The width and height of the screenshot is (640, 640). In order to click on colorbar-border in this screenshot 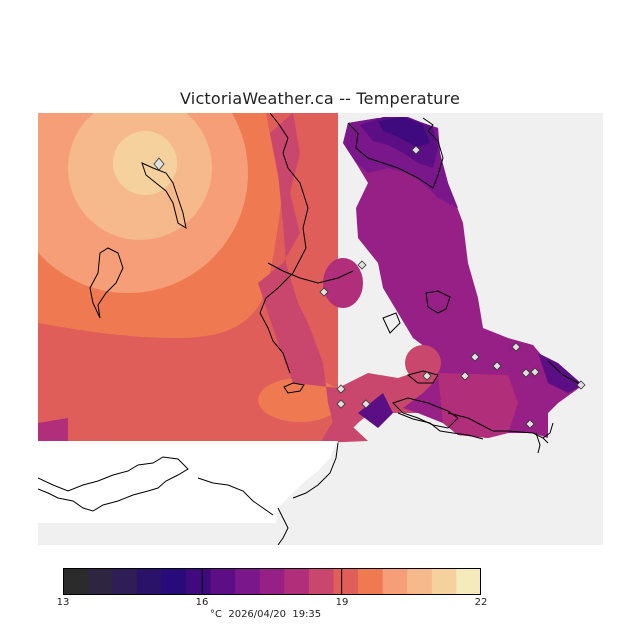, I will do `click(272, 581)`.